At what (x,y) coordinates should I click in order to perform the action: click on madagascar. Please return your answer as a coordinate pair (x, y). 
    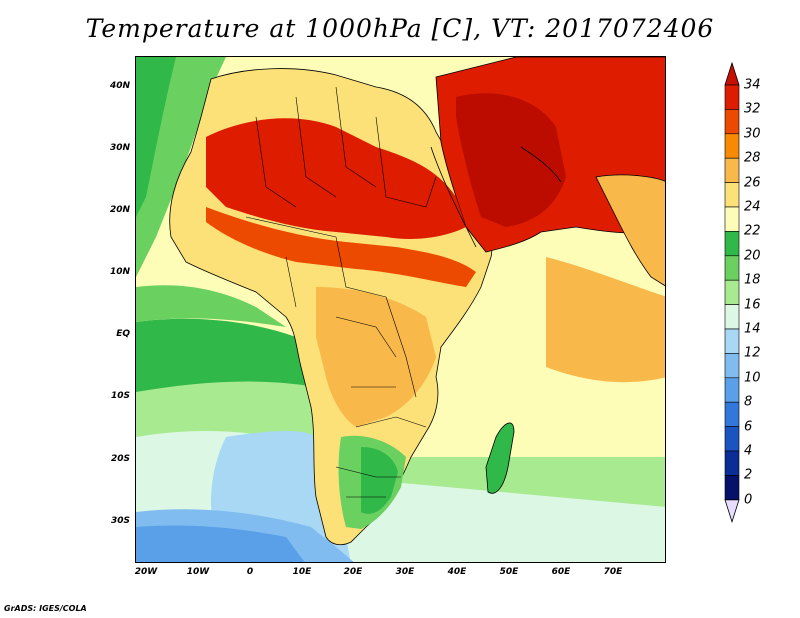
    Looking at the image, I should click on (500, 458).